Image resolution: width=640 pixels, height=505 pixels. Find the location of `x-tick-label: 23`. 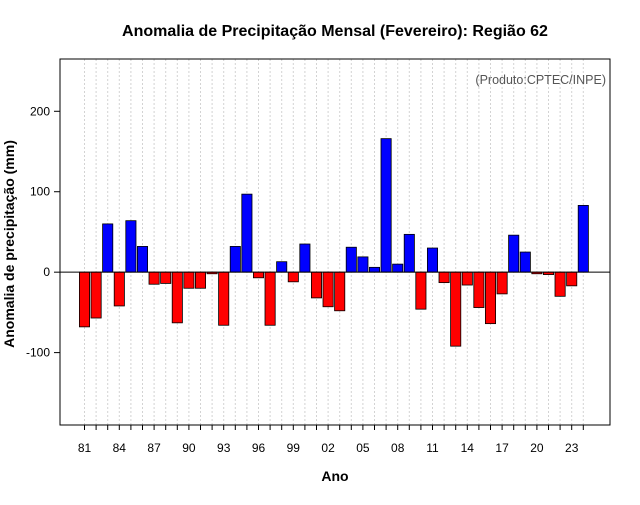

x-tick-label: 23 is located at coordinates (572, 448).